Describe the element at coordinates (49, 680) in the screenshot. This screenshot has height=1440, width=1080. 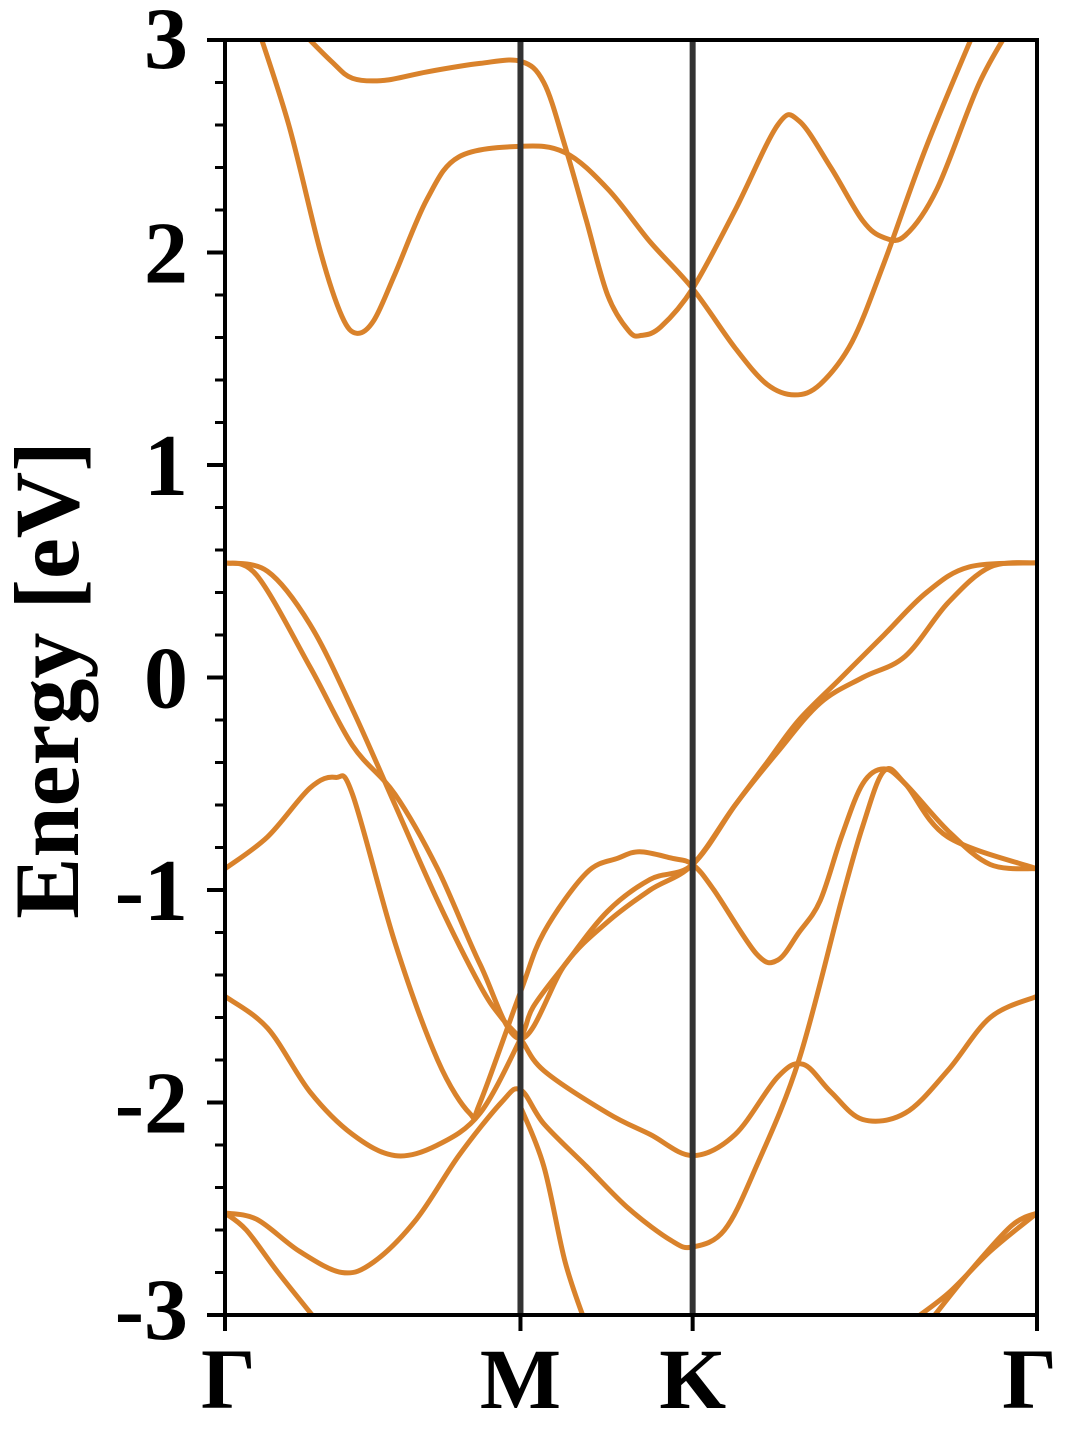
I see `y-axis-label: Energy [eV]` at that location.